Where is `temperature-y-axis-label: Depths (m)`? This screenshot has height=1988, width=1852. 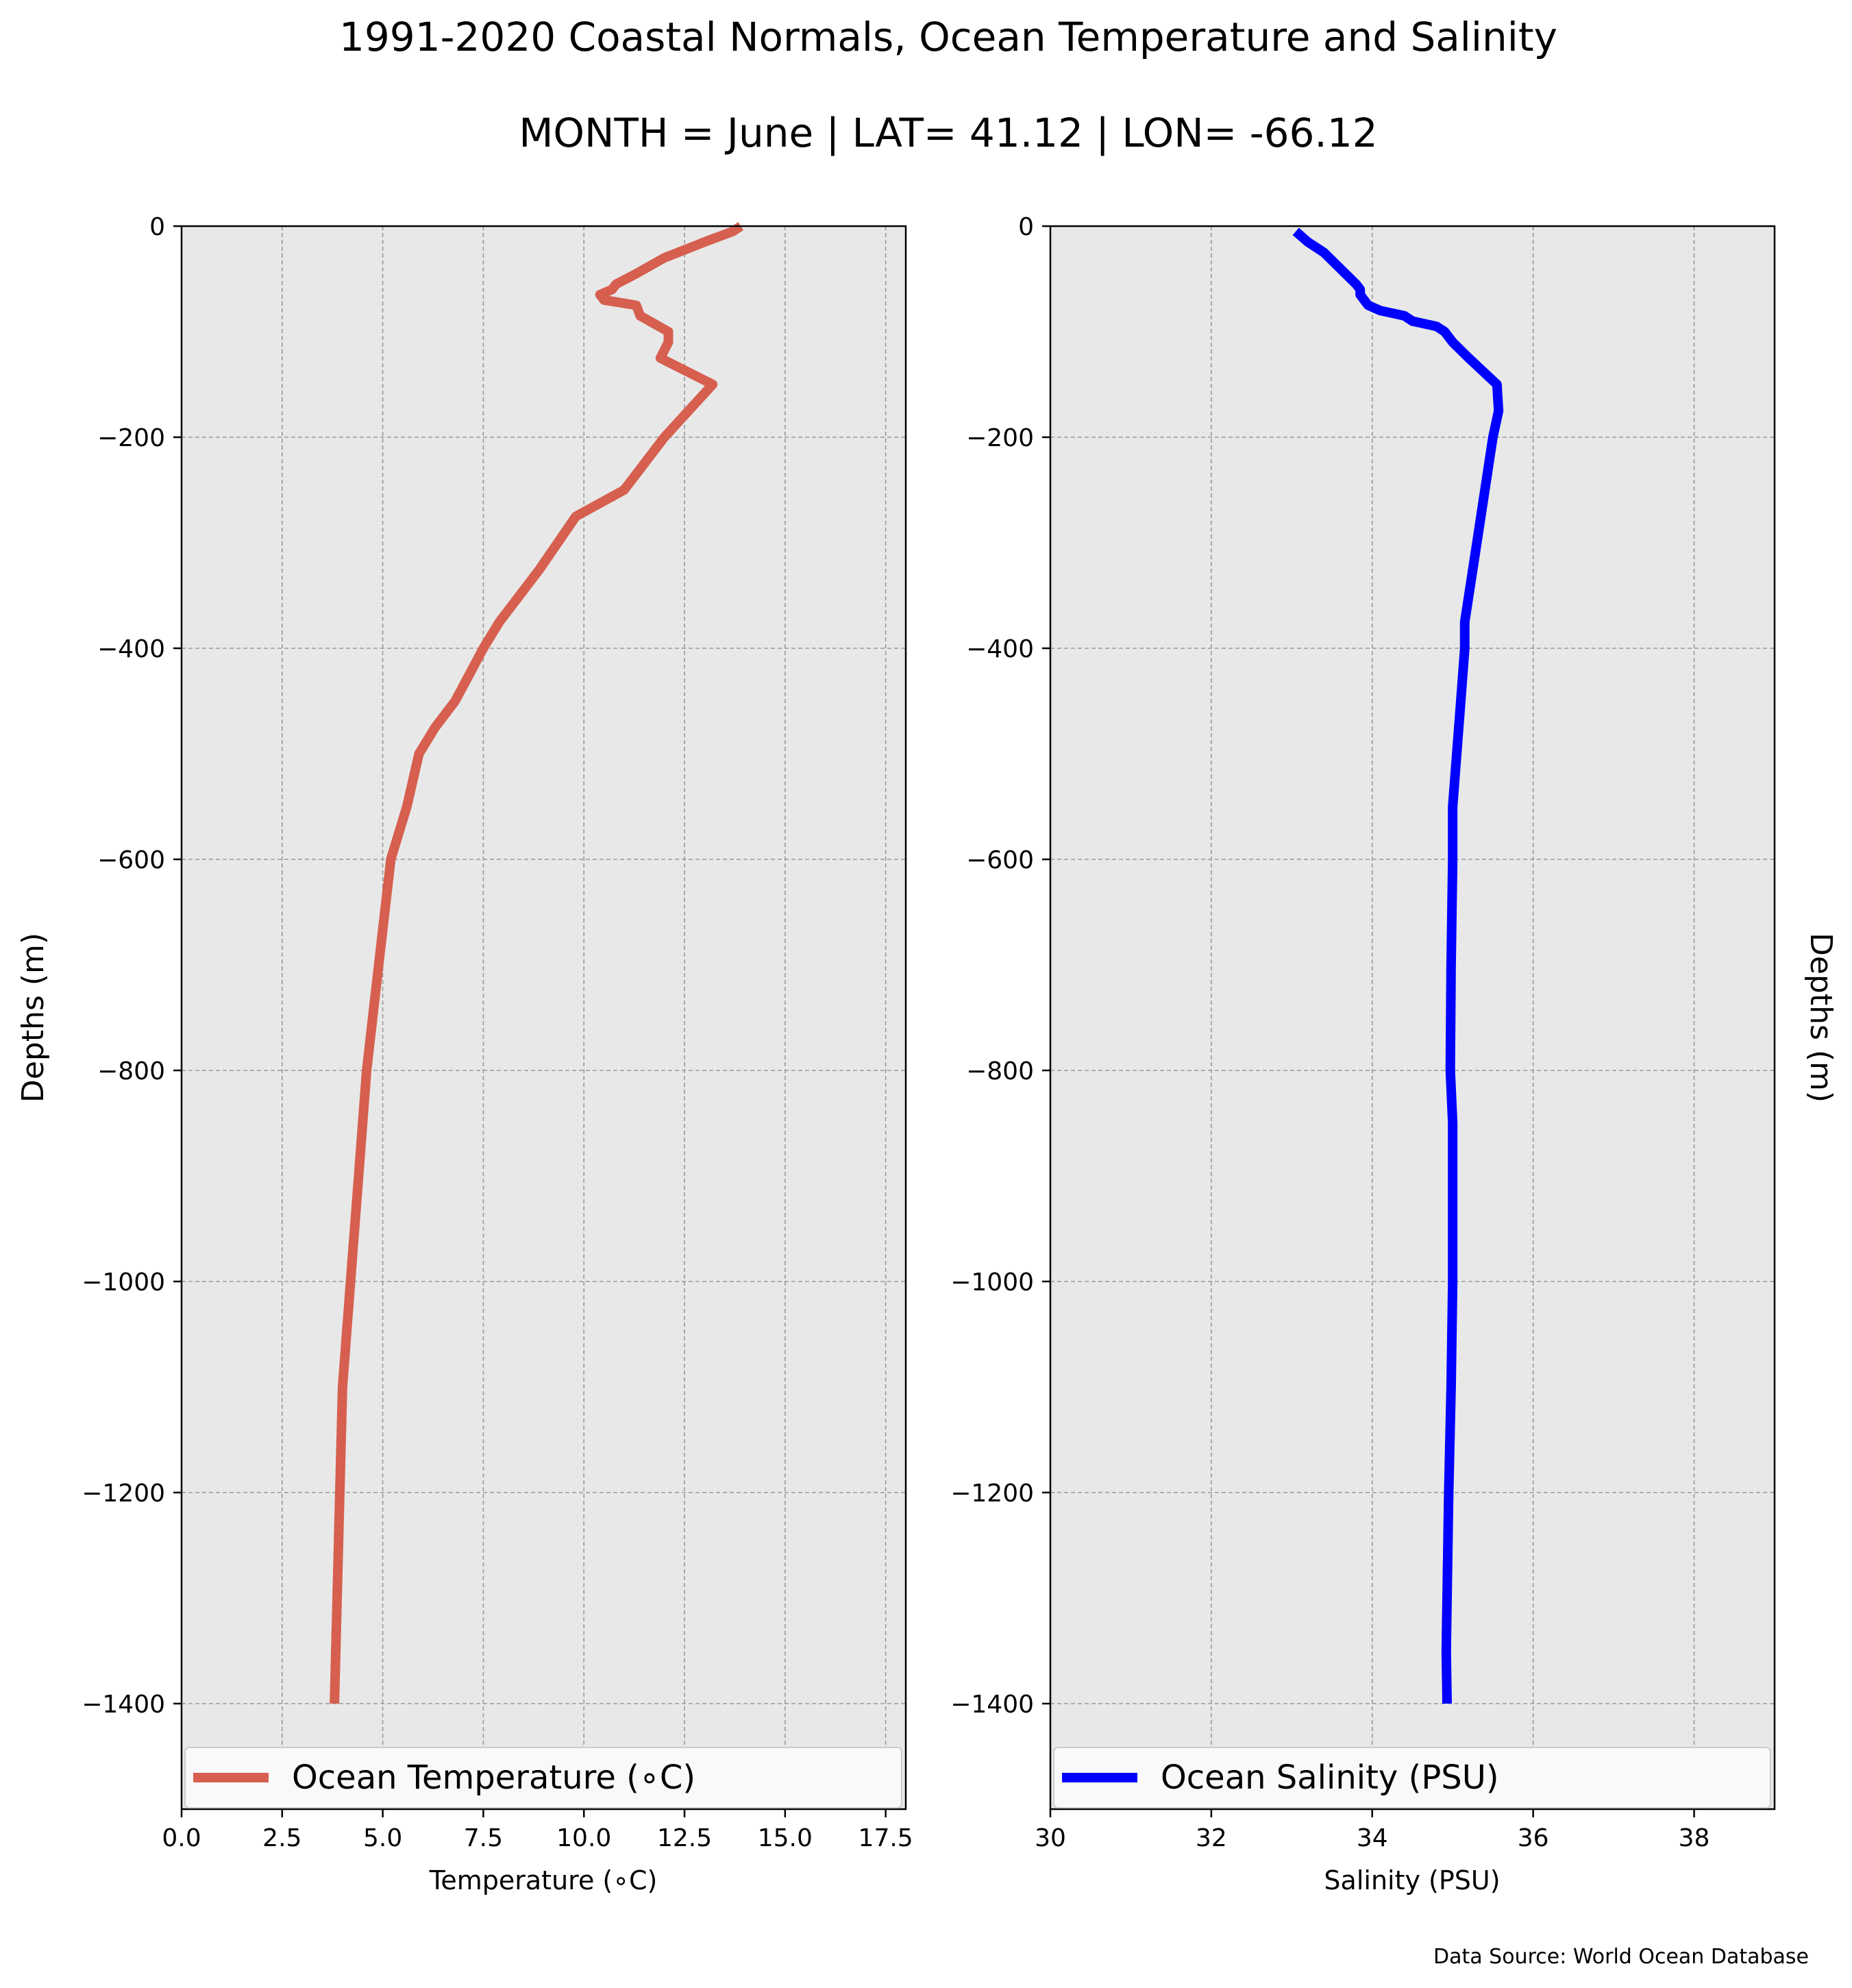 temperature-y-axis-label: Depths (m) is located at coordinates (33, 1018).